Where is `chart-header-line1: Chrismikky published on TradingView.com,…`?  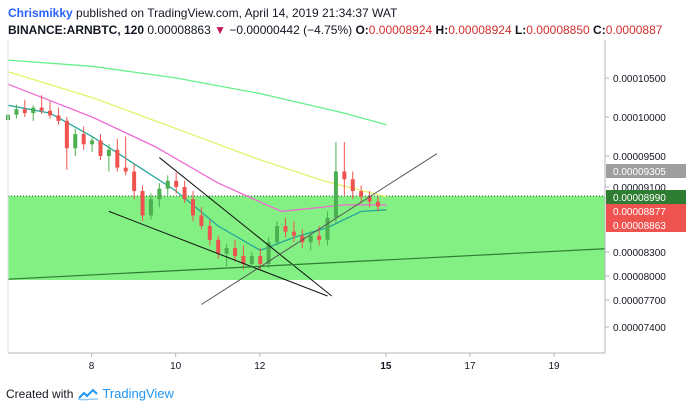
chart-header-line1: Chrismikky published on TradingView.com,… is located at coordinates (202, 13).